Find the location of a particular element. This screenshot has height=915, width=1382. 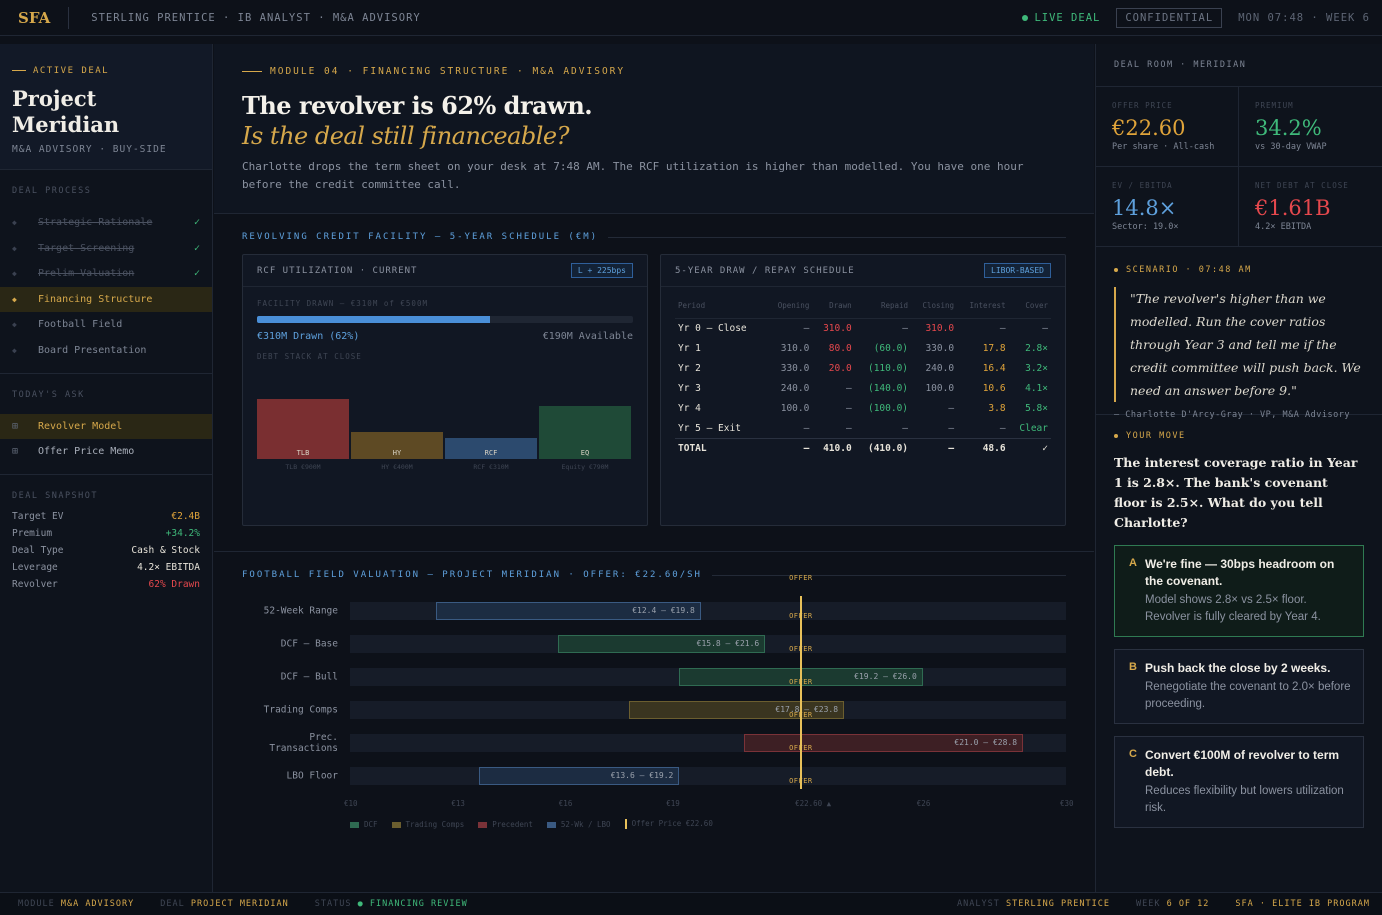

table-cell: (60.0) is located at coordinates (891, 348).